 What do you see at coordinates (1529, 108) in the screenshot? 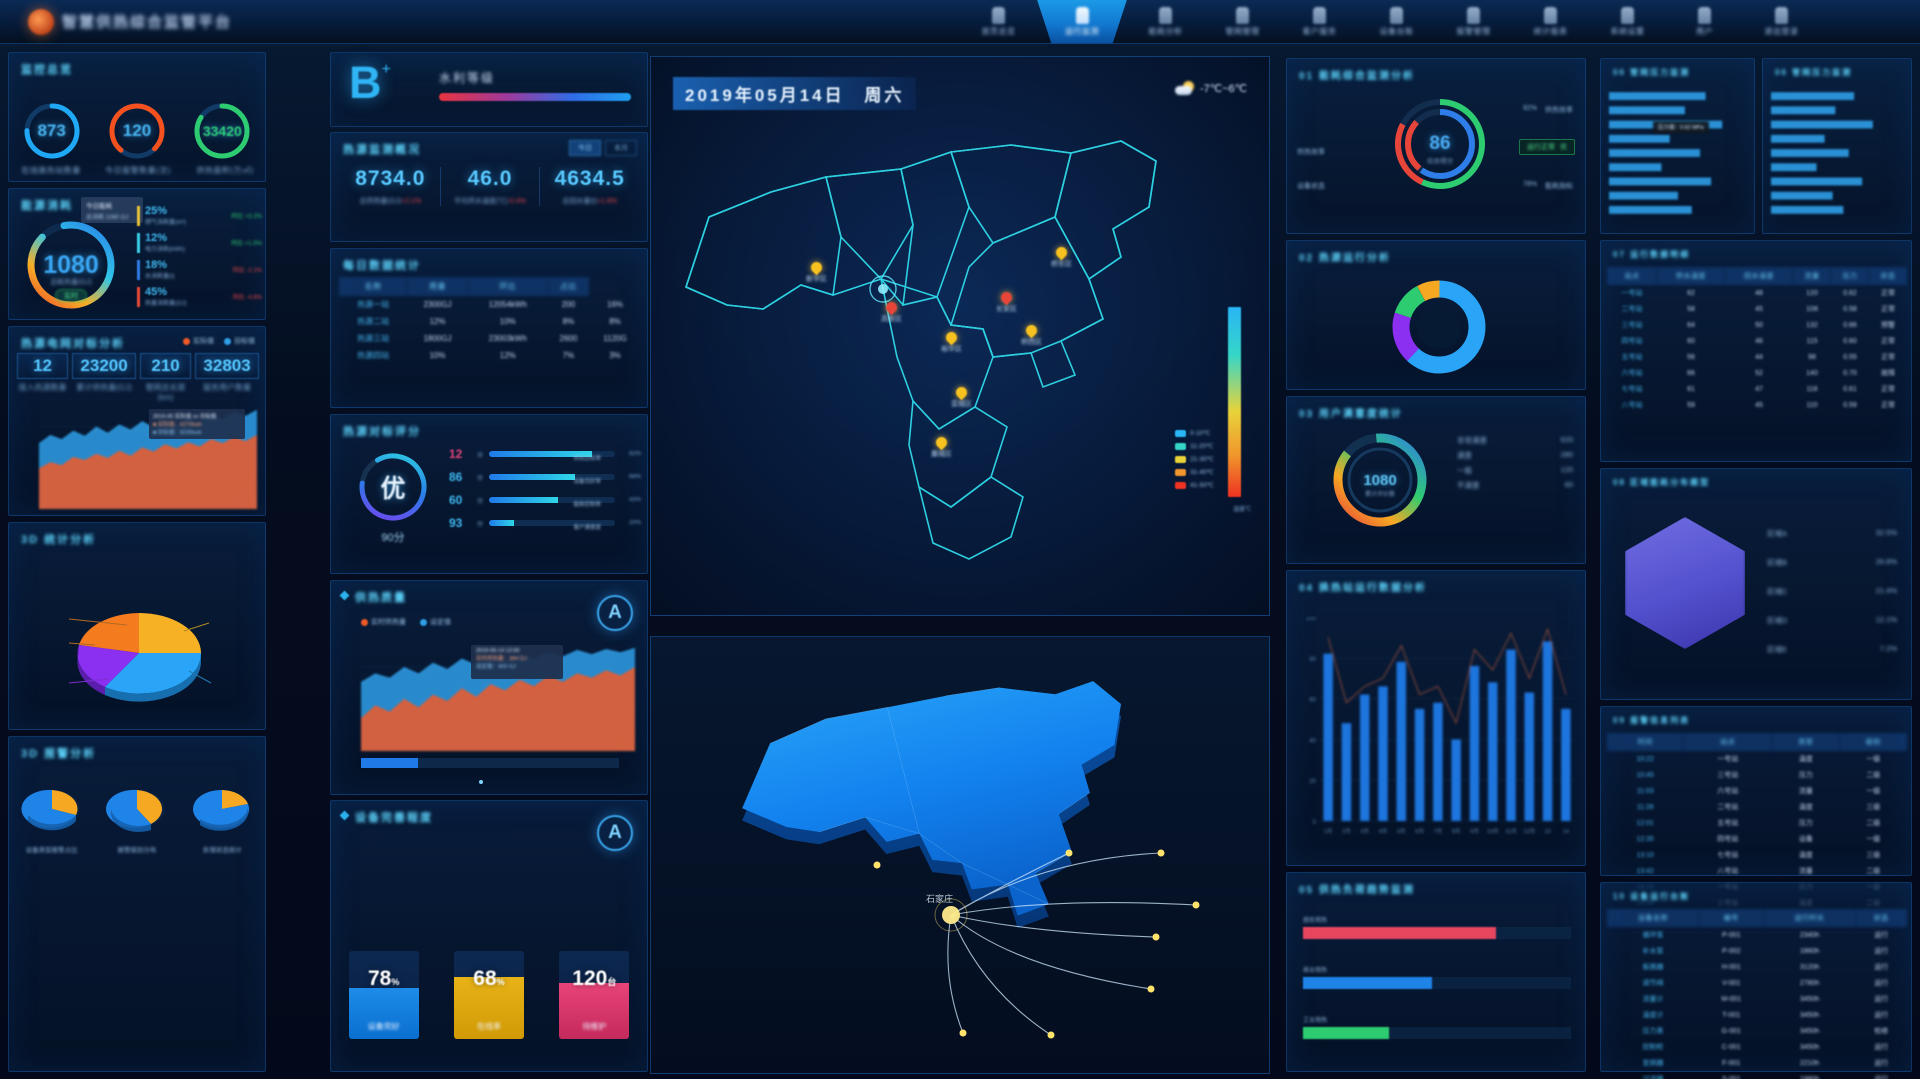
I see `ring-value: 92%` at bounding box center [1529, 108].